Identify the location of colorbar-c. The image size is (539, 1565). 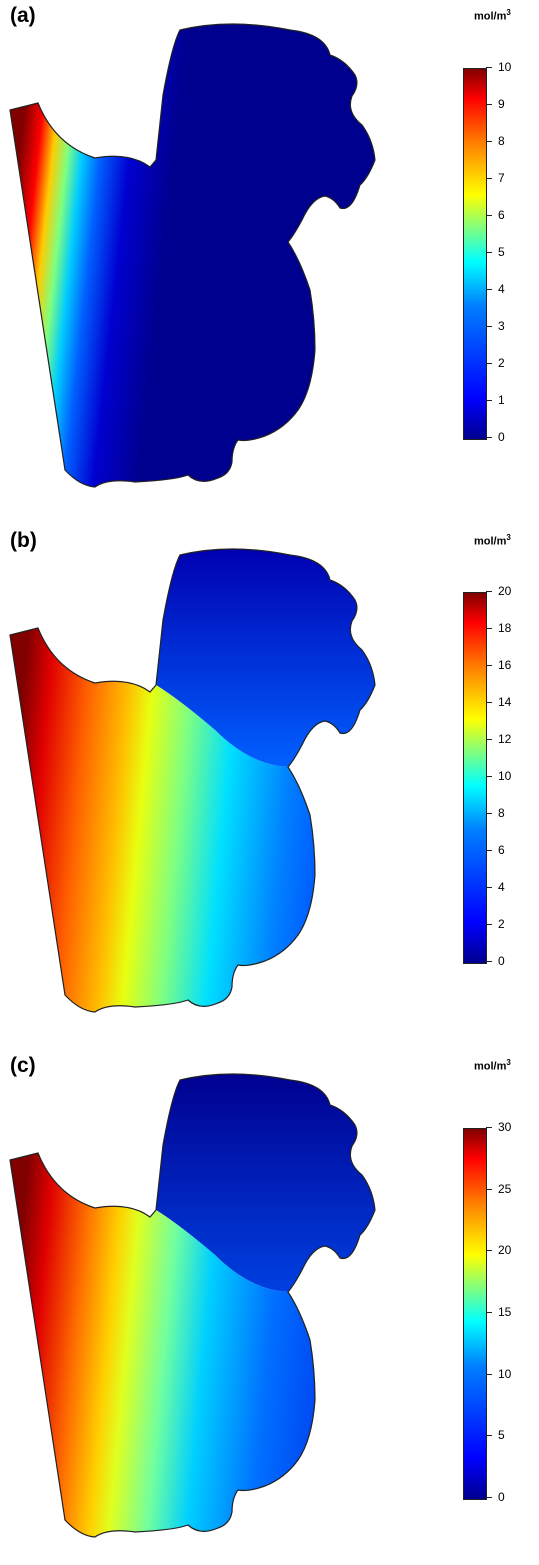
(475, 1314).